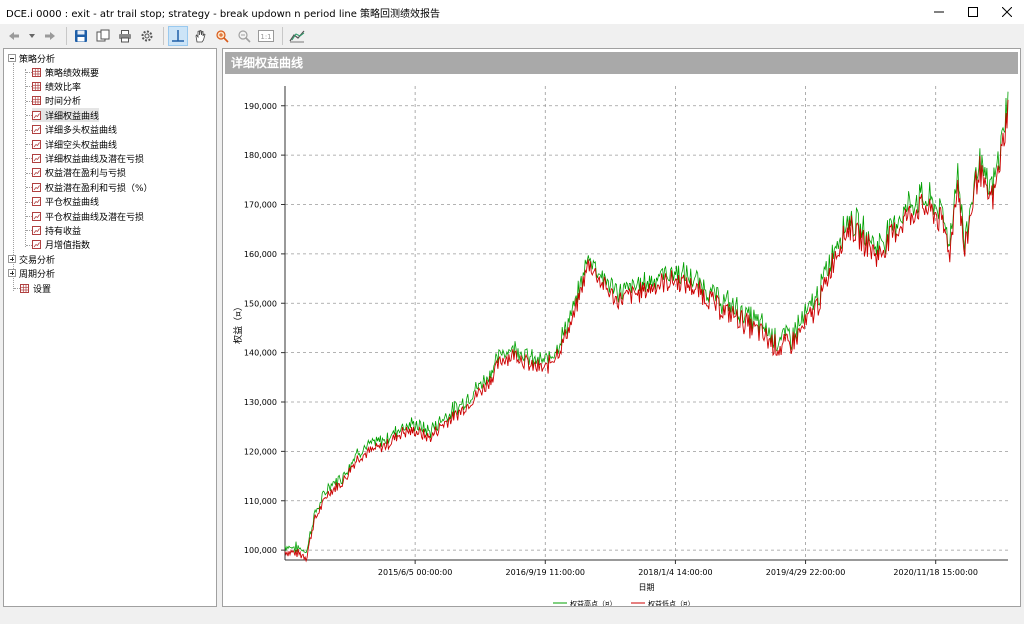 This screenshot has width=1024, height=624. What do you see at coordinates (99, 188) in the screenshot?
I see `tree-item-label: 权益潜在盈利和亏损（%）` at bounding box center [99, 188].